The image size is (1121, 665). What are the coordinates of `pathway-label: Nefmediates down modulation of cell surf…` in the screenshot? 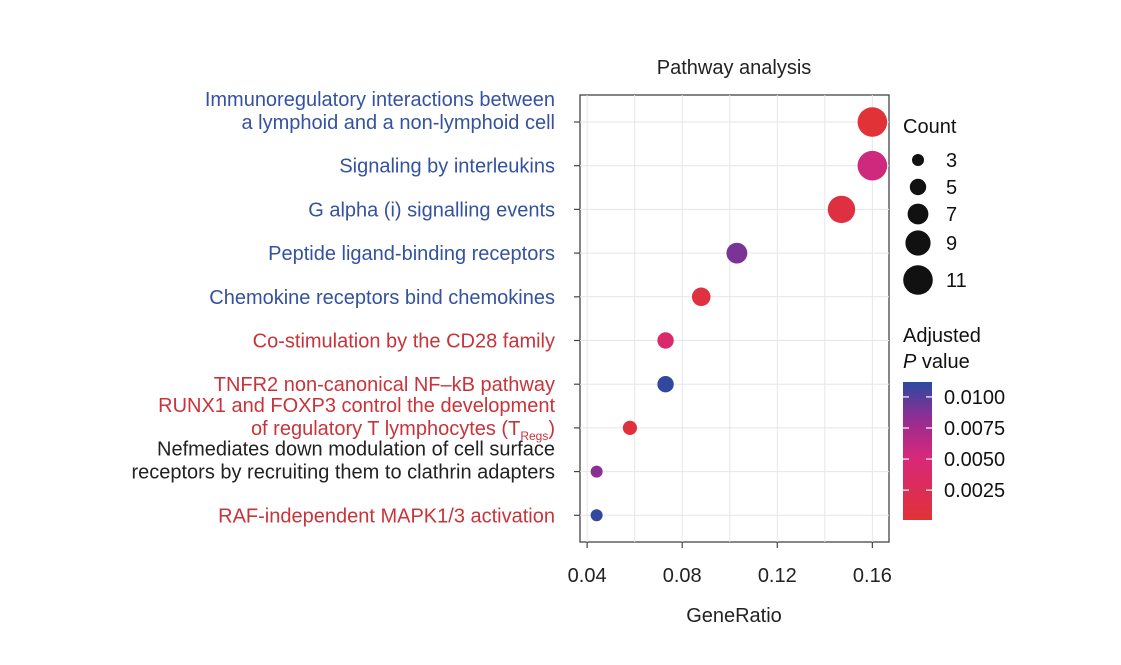 It's located at (356, 450).